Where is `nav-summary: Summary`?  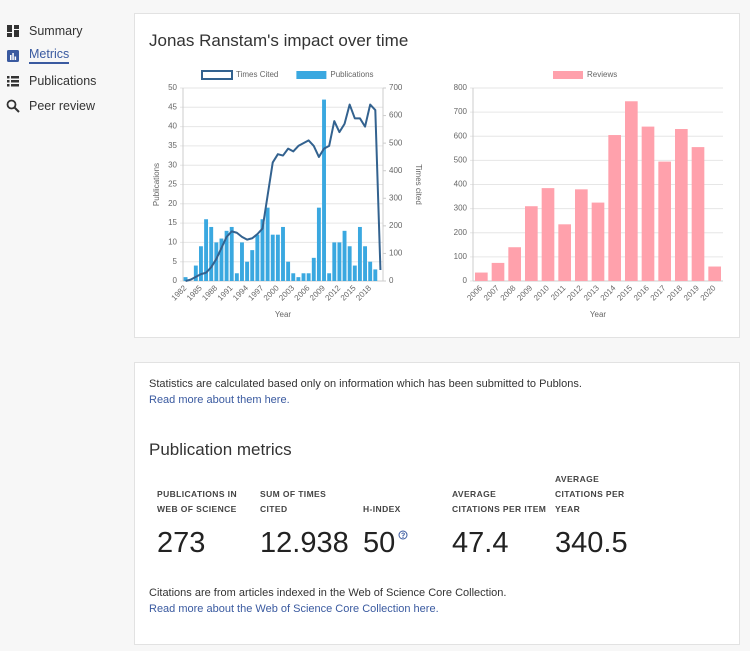 nav-summary: Summary is located at coordinates (51, 30).